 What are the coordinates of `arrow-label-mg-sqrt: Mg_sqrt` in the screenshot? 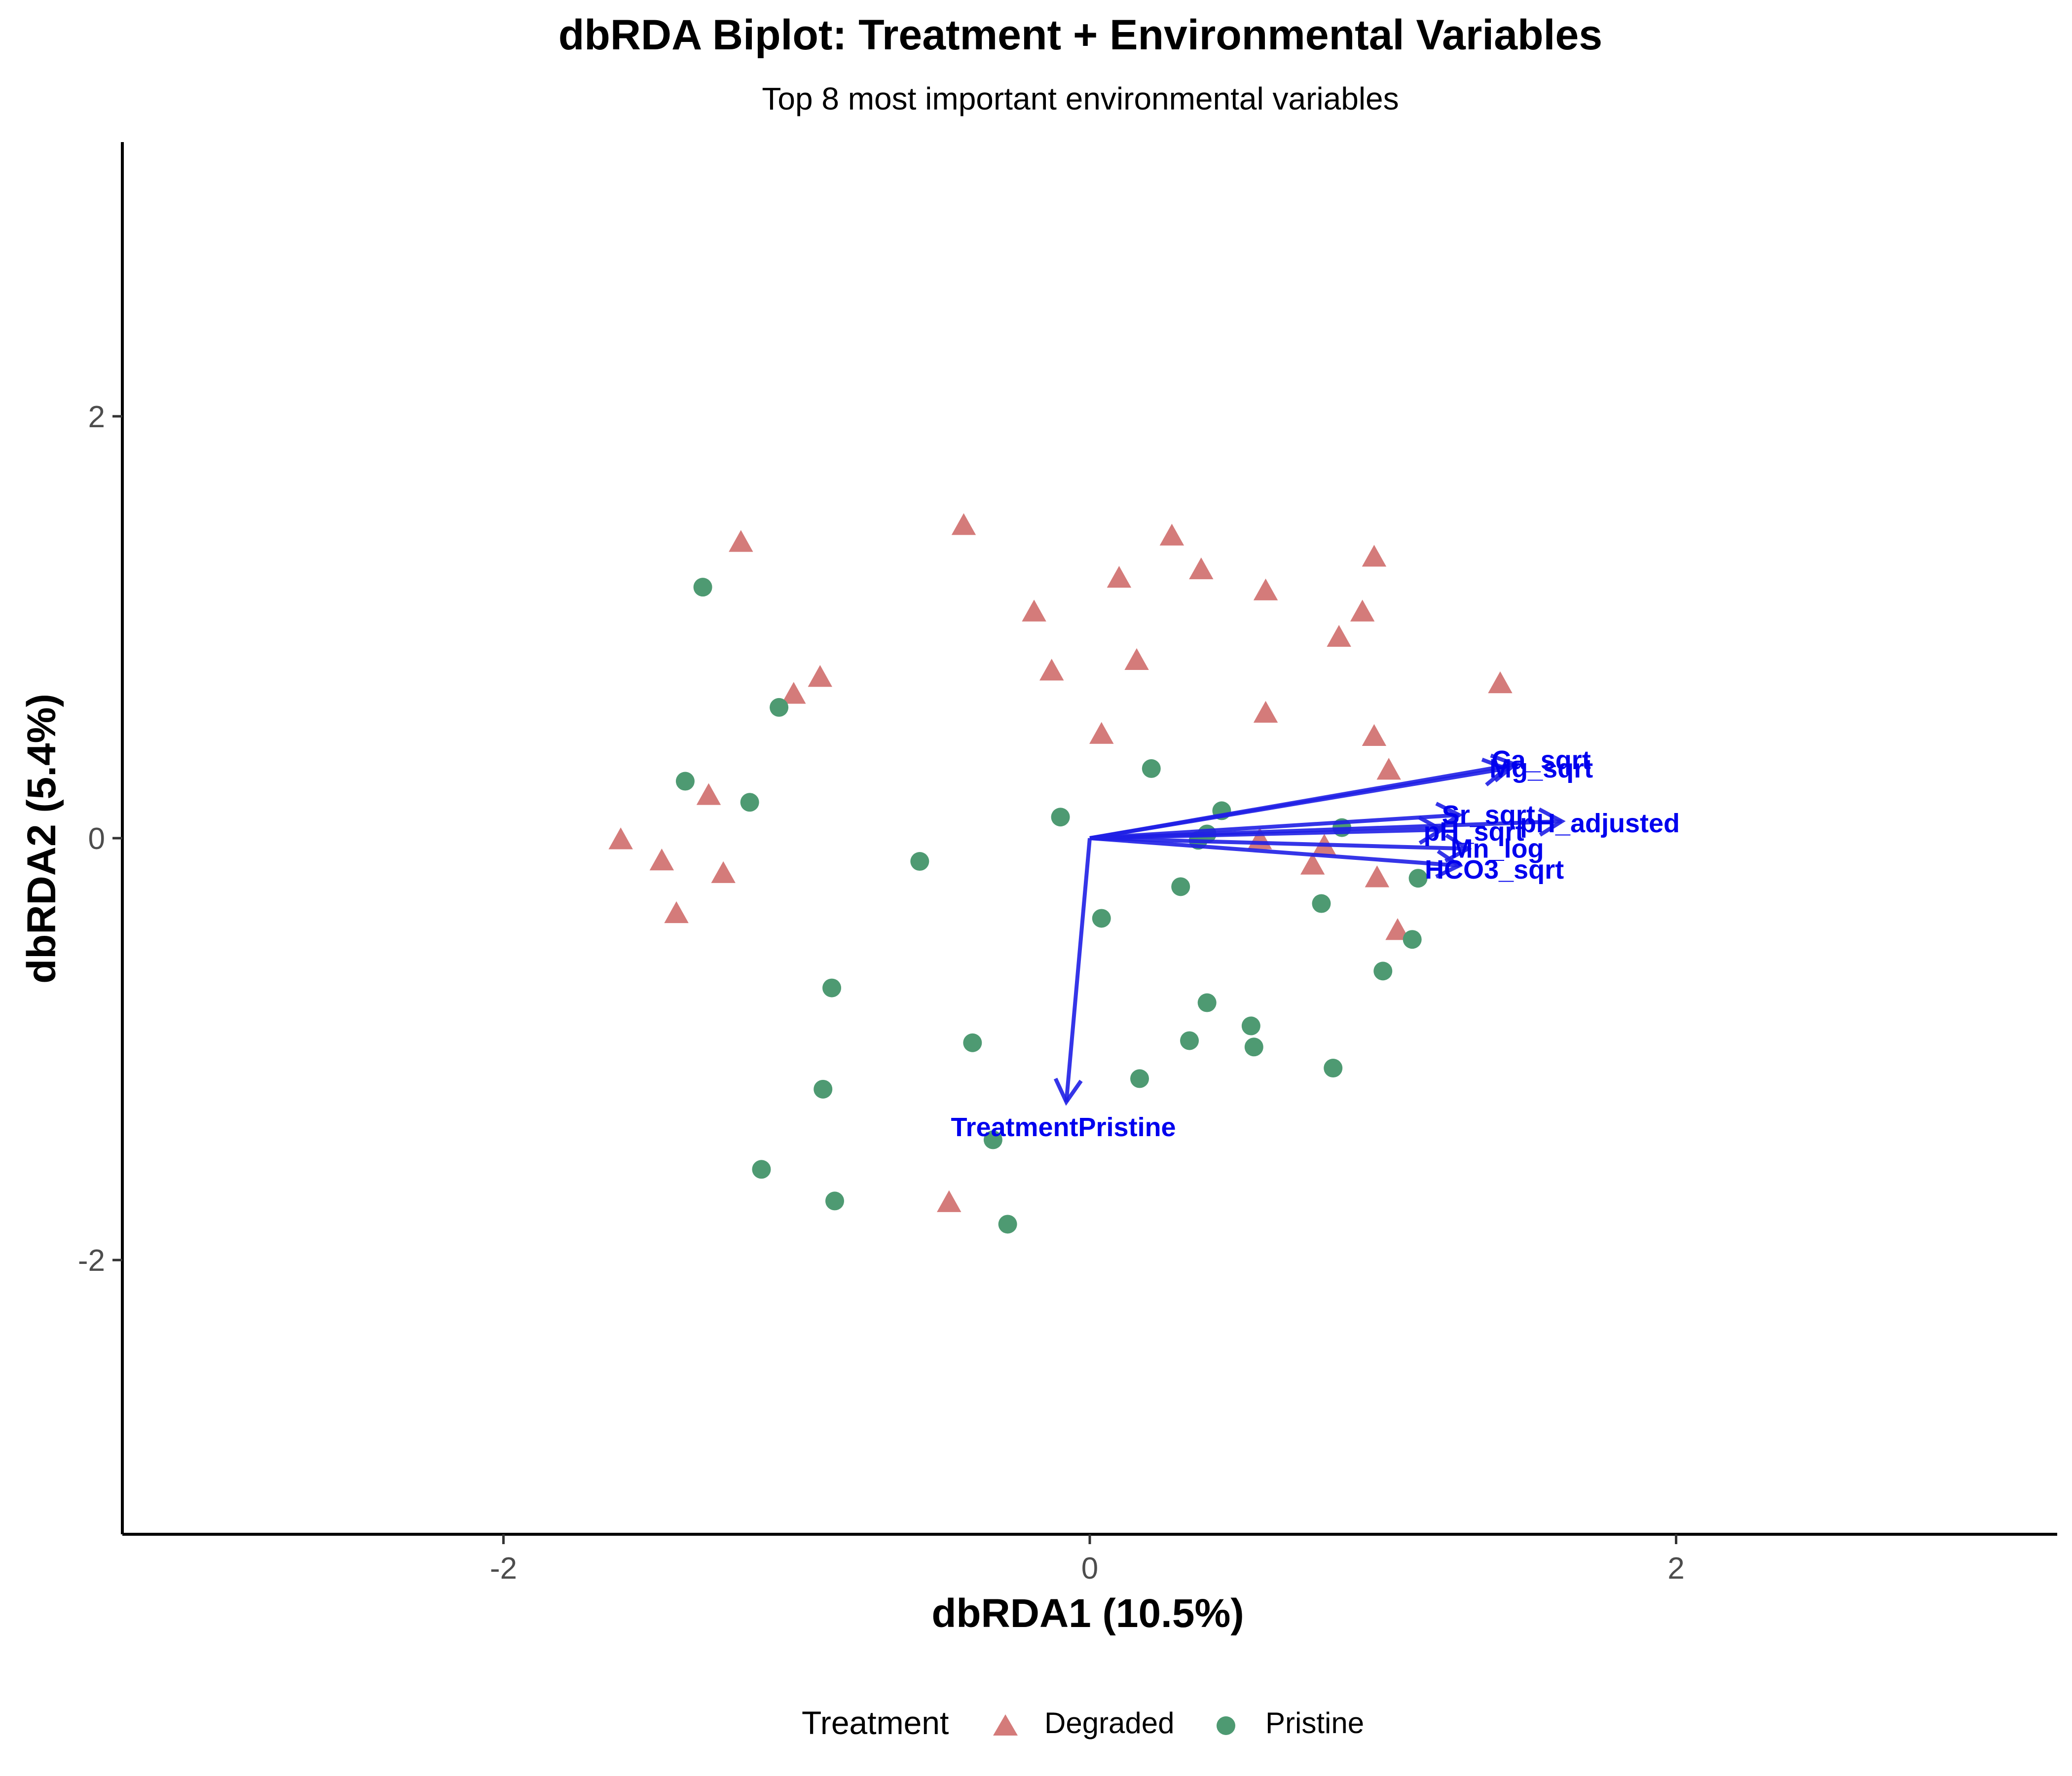 It's located at (1541, 769).